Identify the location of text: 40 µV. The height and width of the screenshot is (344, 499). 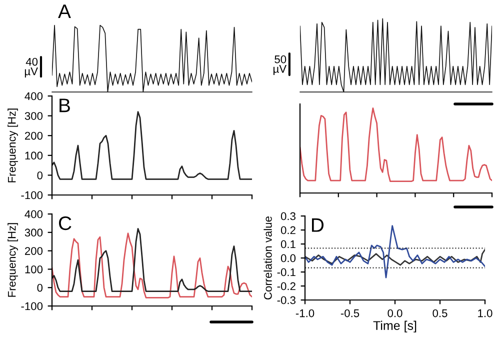
(31, 68).